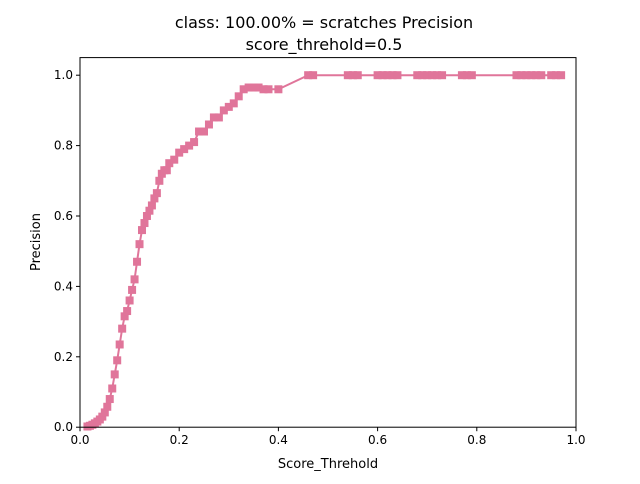  I want to click on y-tick-label: 0.8, so click(63, 146).